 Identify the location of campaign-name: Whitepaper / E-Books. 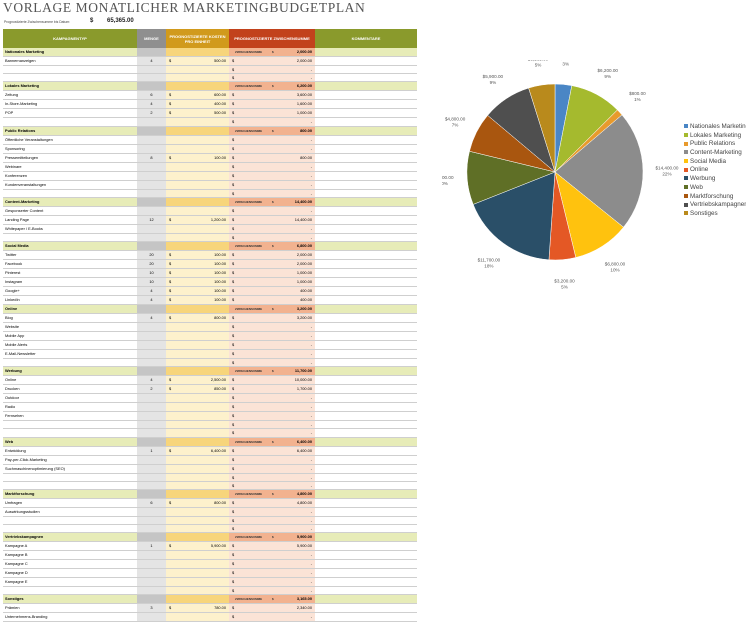
(70, 229).